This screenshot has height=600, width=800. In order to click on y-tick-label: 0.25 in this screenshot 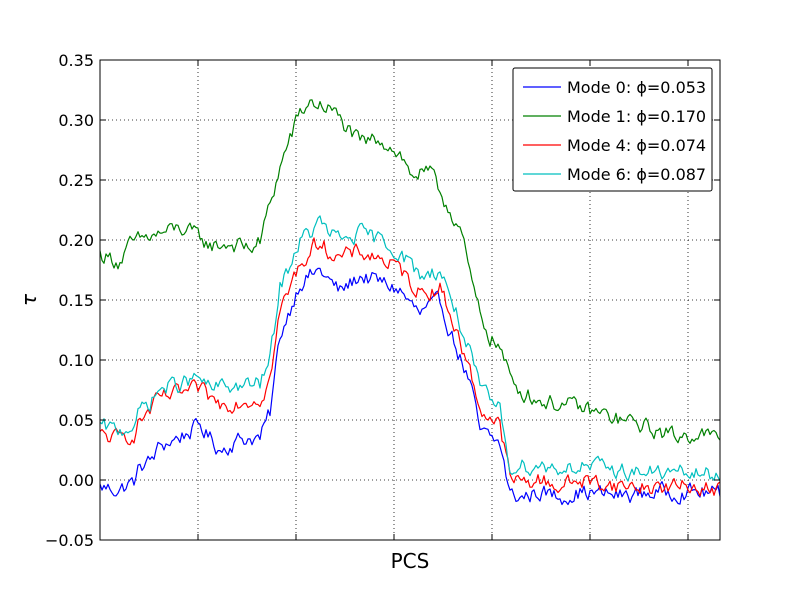, I will do `click(76, 180)`.